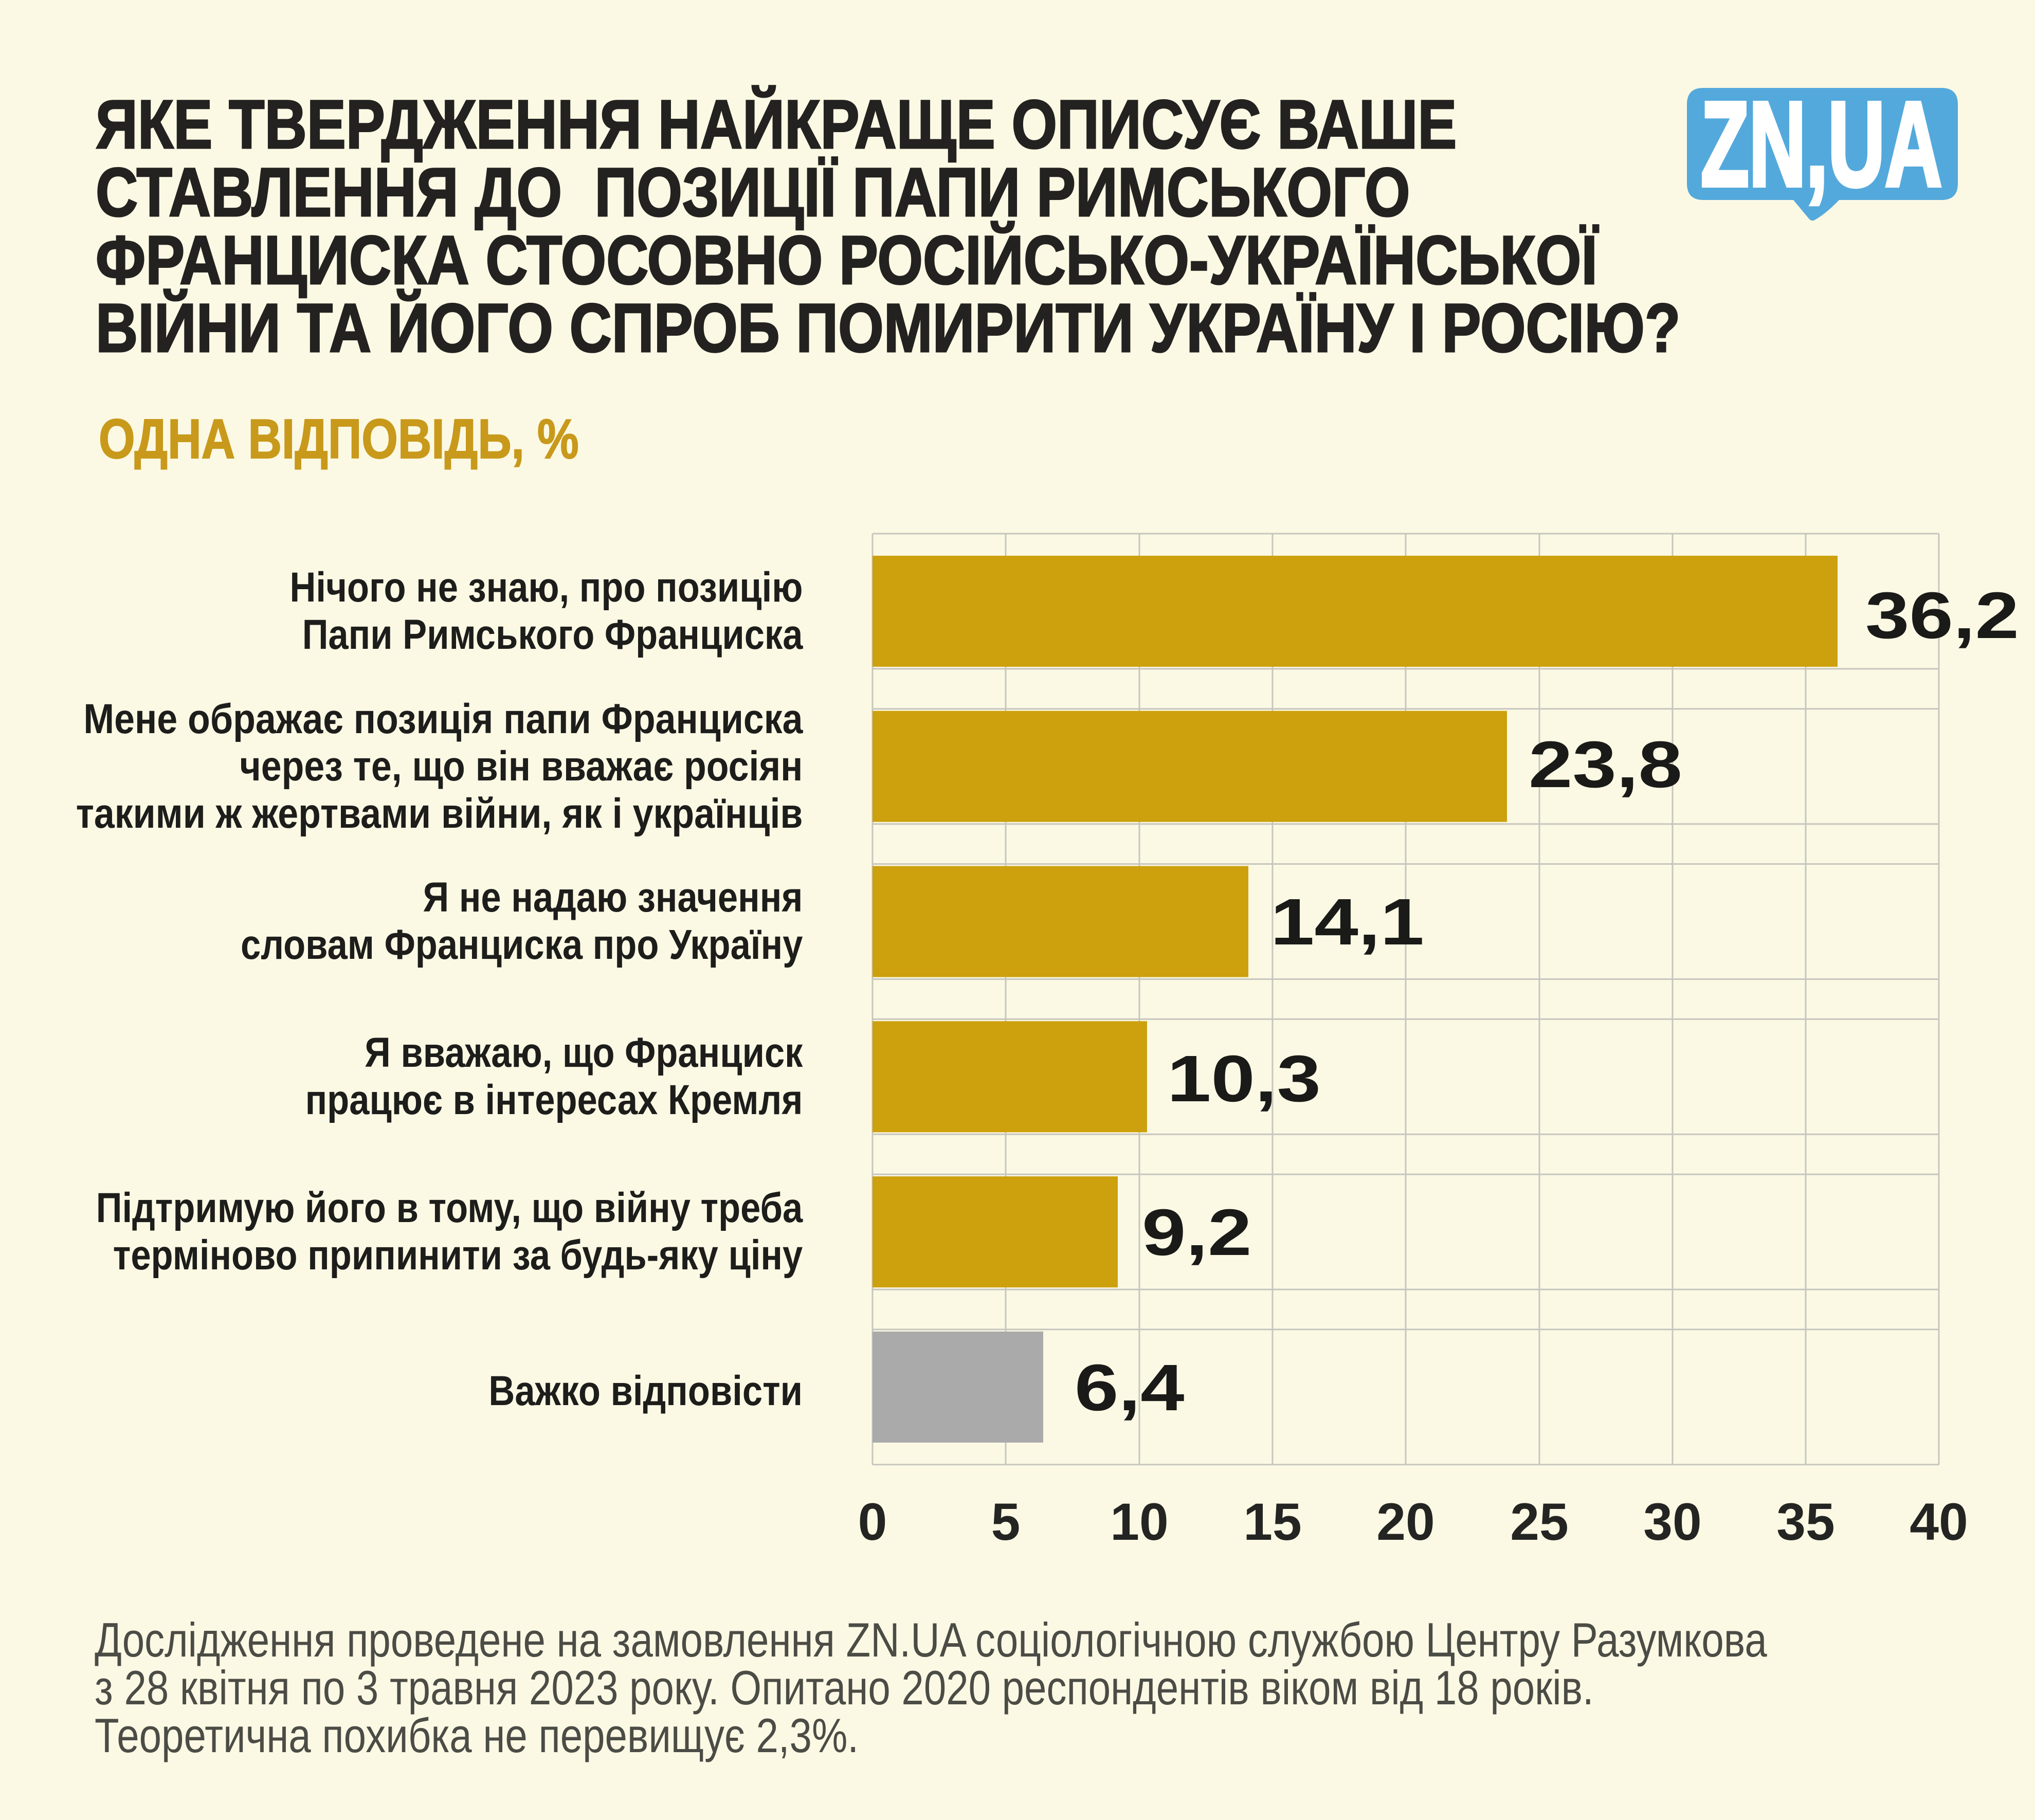 The image size is (2035, 1820). What do you see at coordinates (1405, 1522) in the screenshot?
I see `svg-text: 20` at bounding box center [1405, 1522].